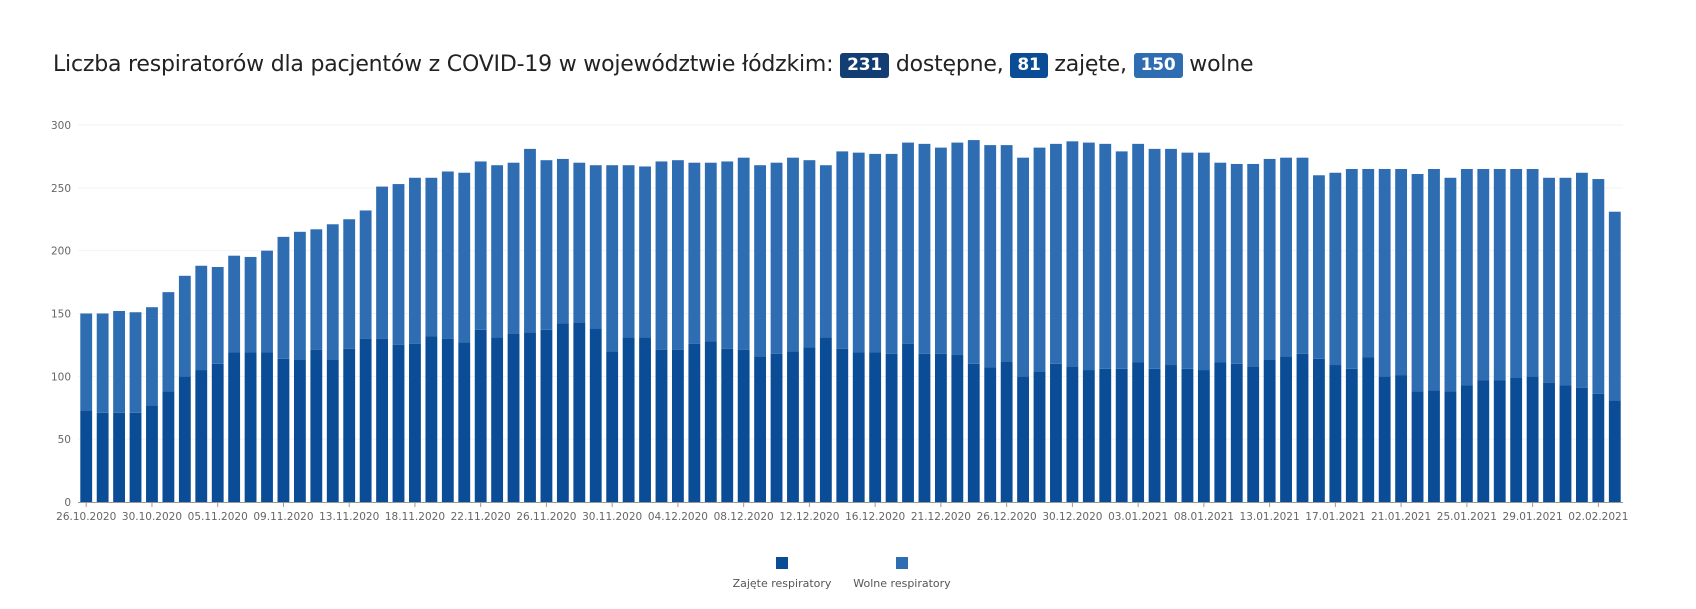 Image resolution: width=1696 pixels, height=609 pixels. Describe the element at coordinates (415, 517) in the screenshot. I see `x-tick-label: 18.11.2020` at that location.